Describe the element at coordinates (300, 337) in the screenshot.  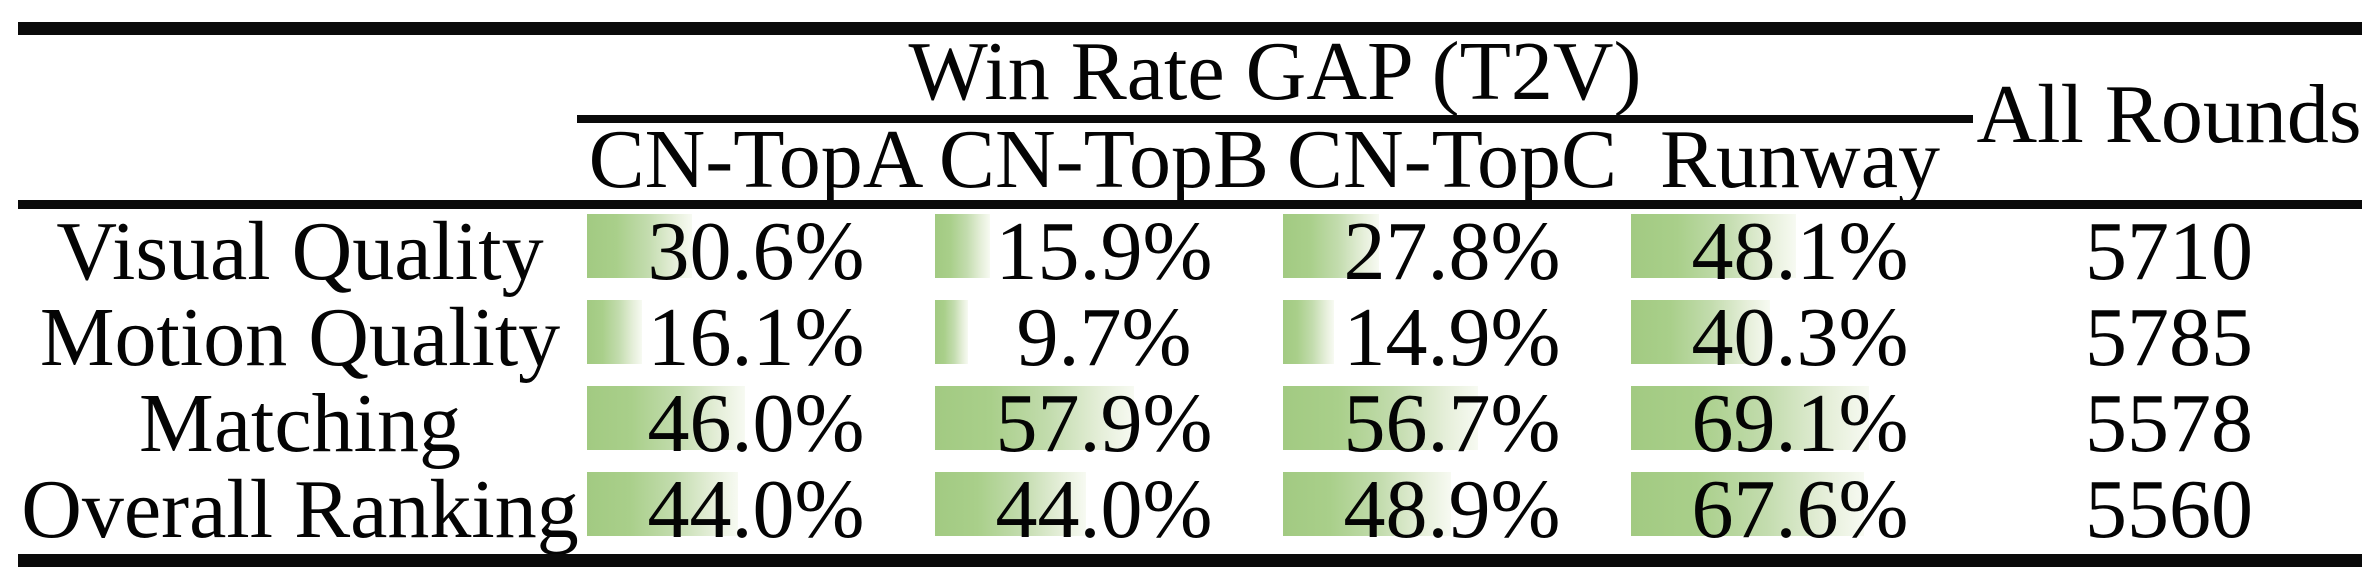
I see `row-label: Motion Quality` at that location.